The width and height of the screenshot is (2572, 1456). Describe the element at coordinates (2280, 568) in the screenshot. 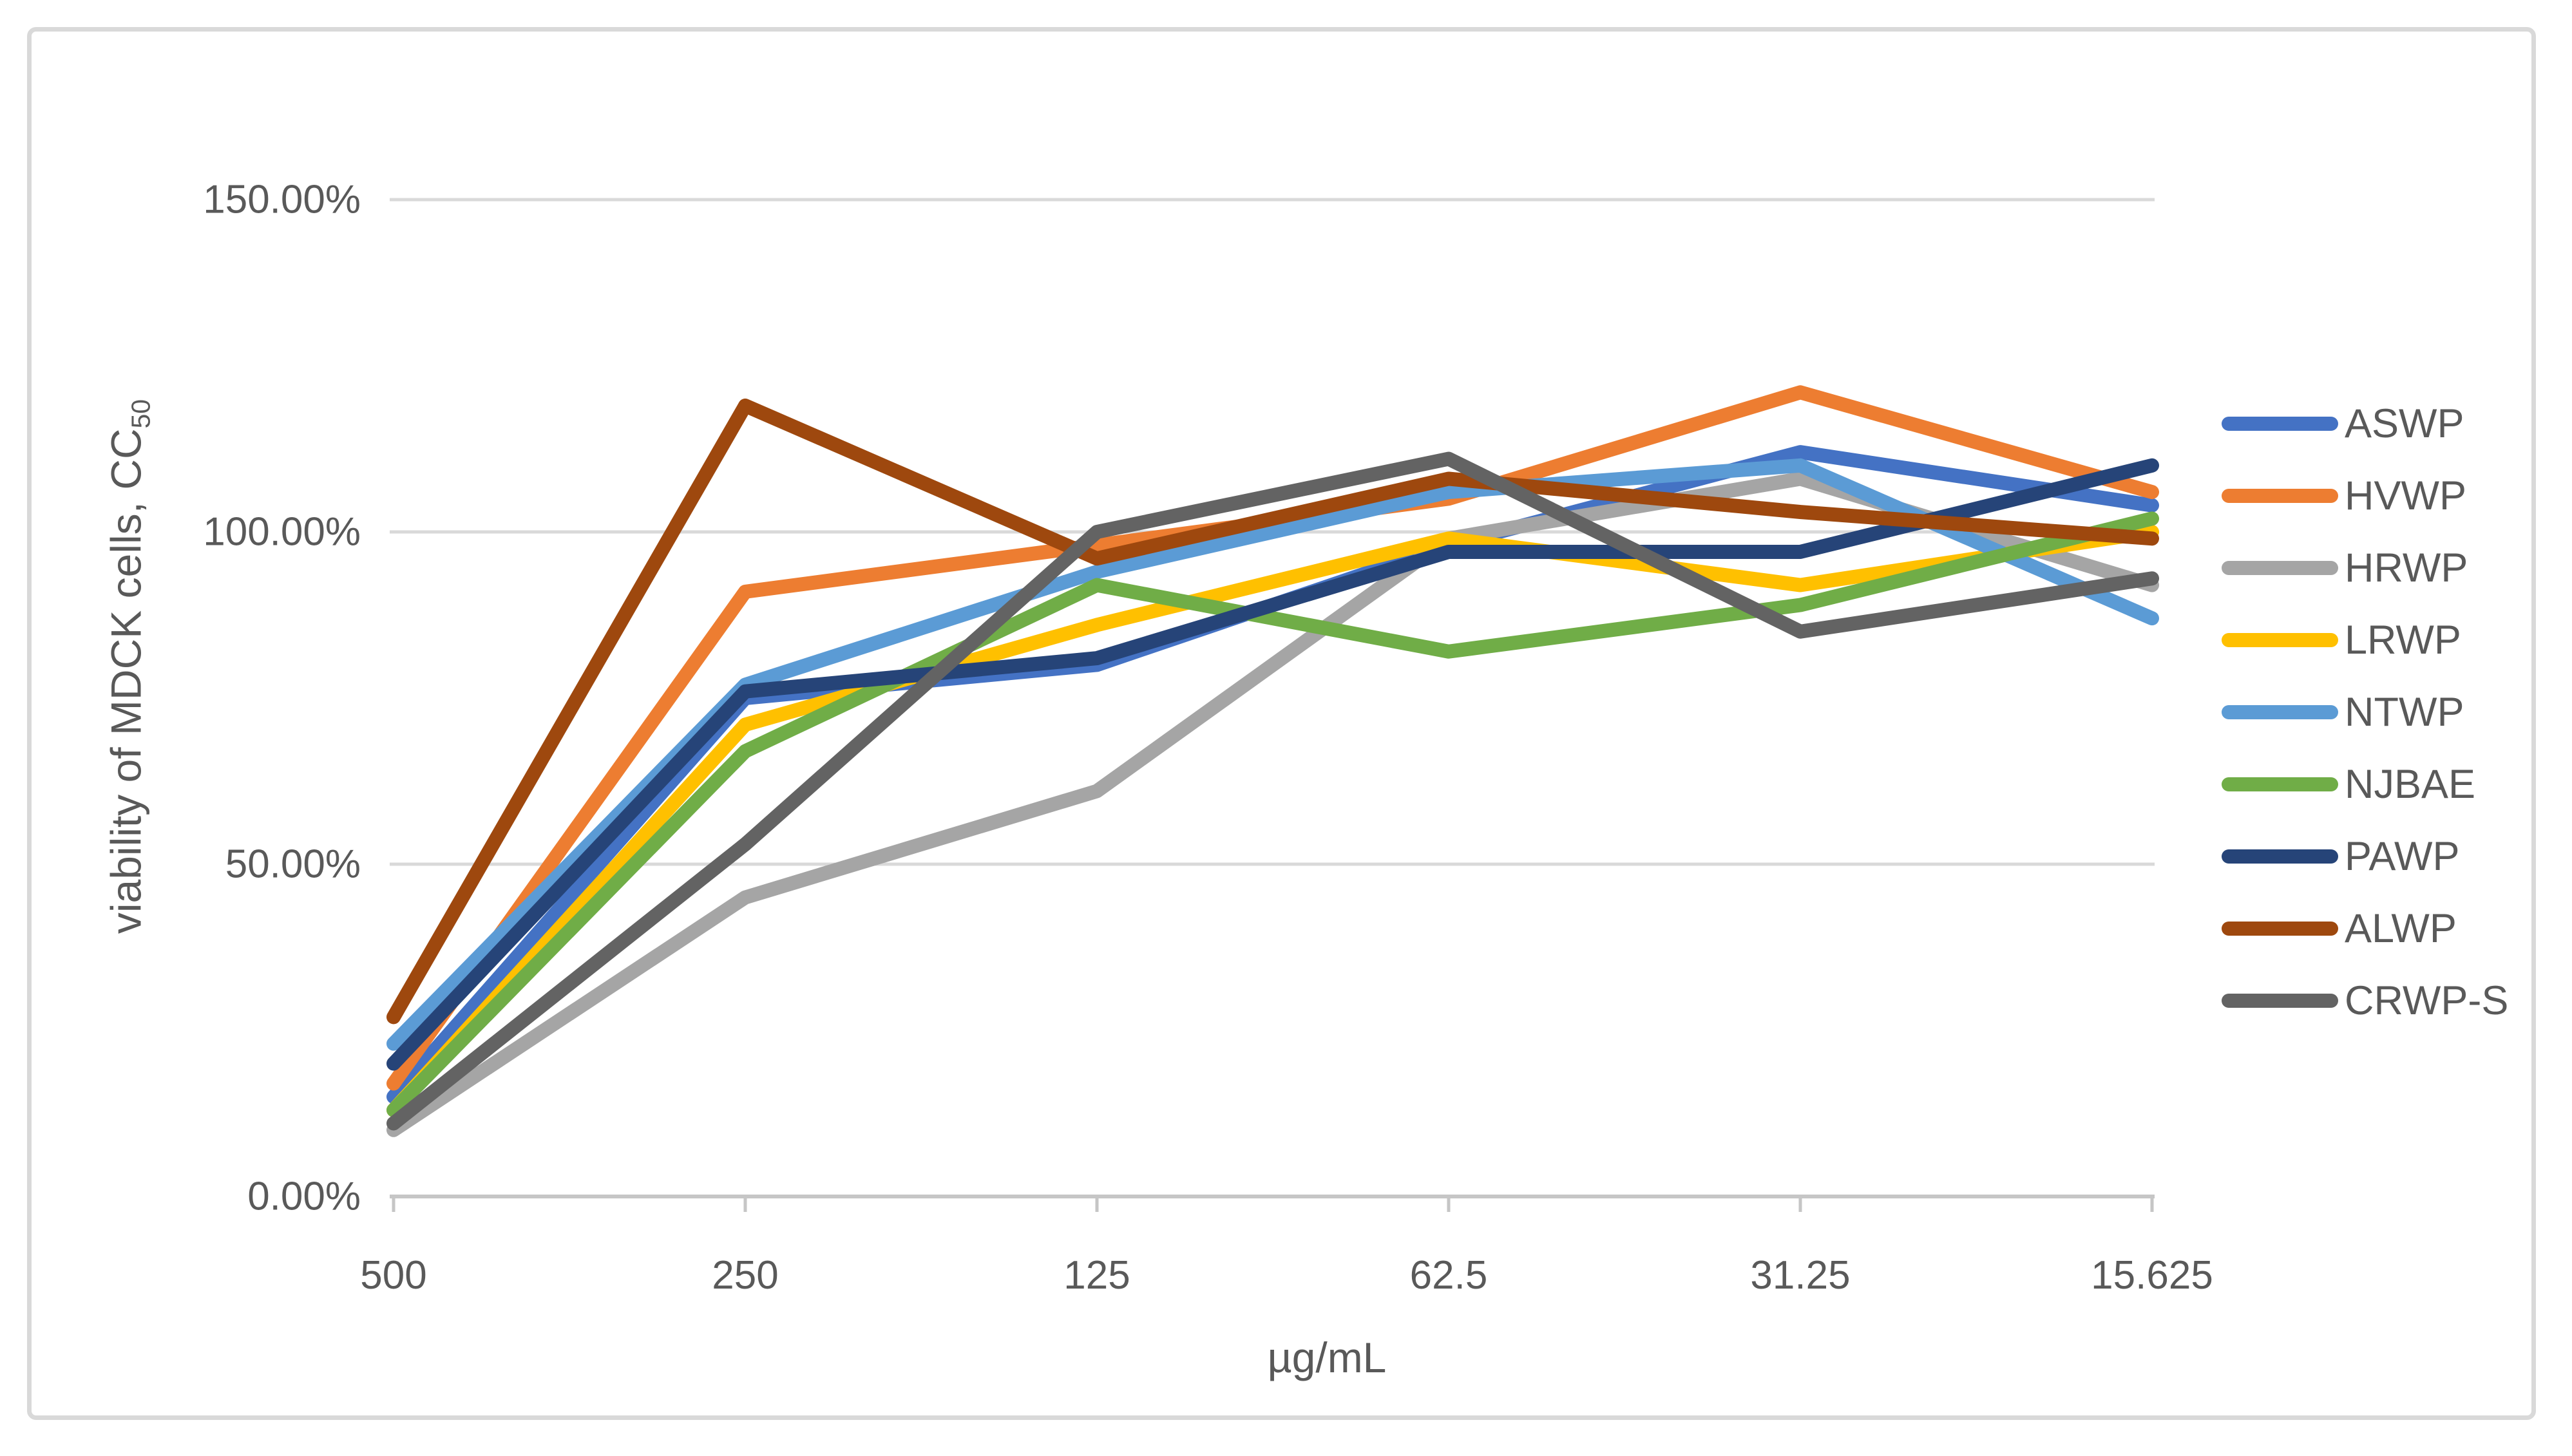

I see `legend-swatch-hrwp` at that location.